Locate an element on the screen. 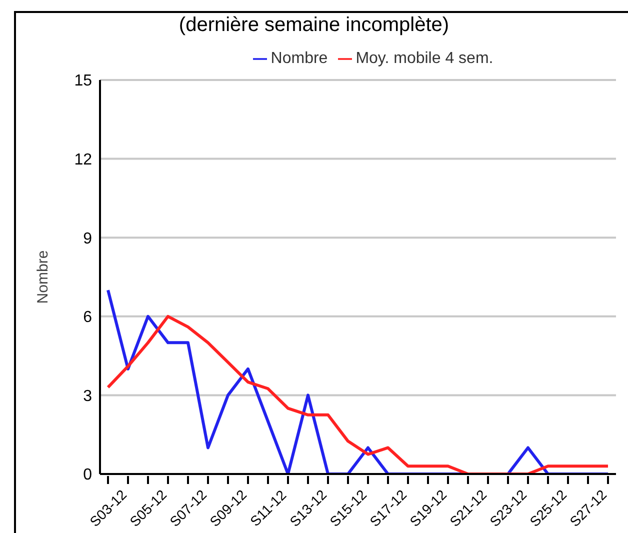 The height and width of the screenshot is (533, 628). y-tick-label: 15 is located at coordinates (83, 81).